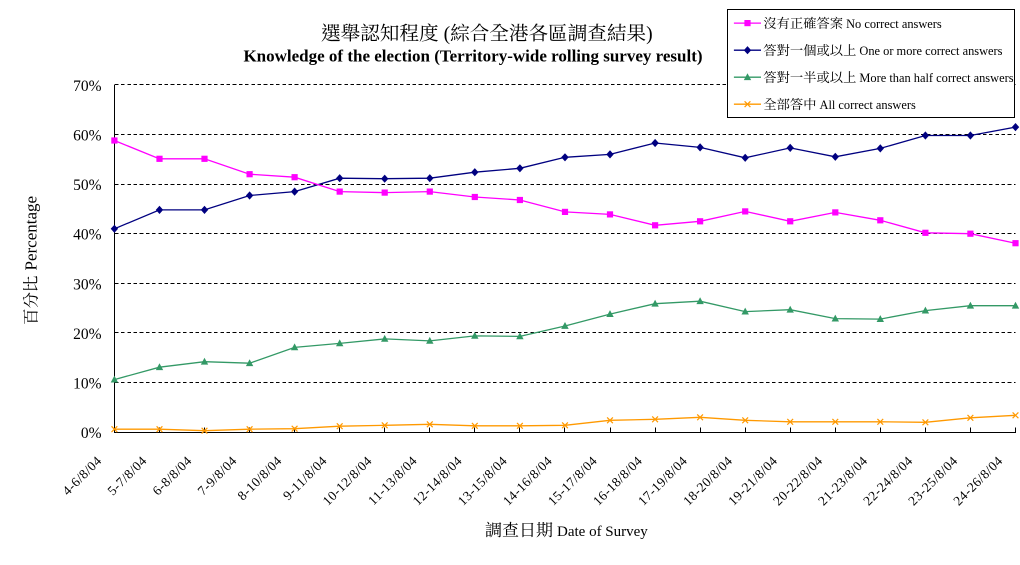 This screenshot has width=1020, height=565. What do you see at coordinates (87, 86) in the screenshot?
I see `svg-text: 70%` at bounding box center [87, 86].